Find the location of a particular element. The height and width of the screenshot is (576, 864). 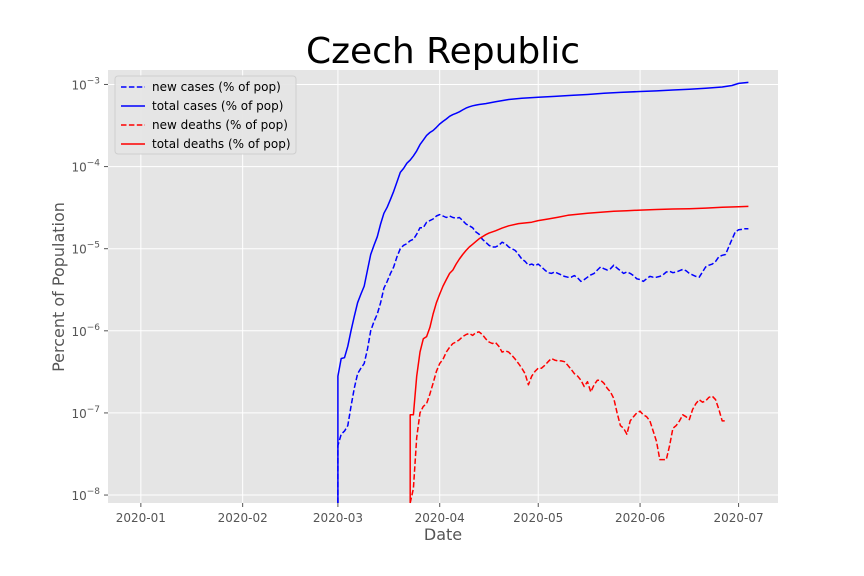

legend-label-4: total deaths (% of pop) is located at coordinates (221, 144).